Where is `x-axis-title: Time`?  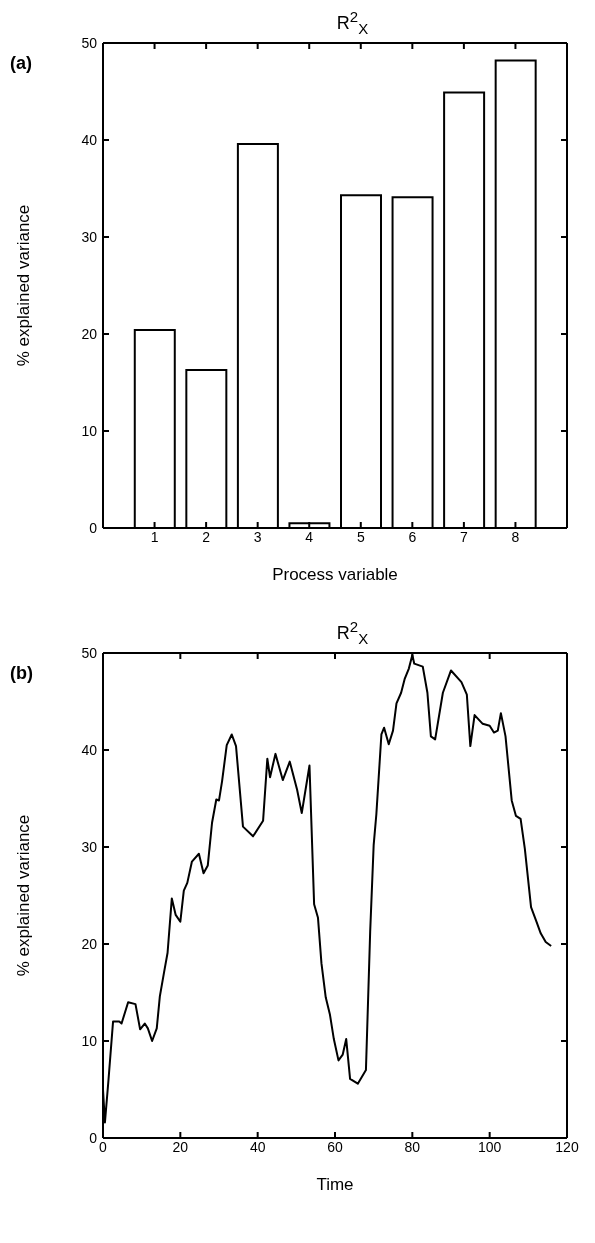
x-axis-title: Time is located at coordinates (335, 1184).